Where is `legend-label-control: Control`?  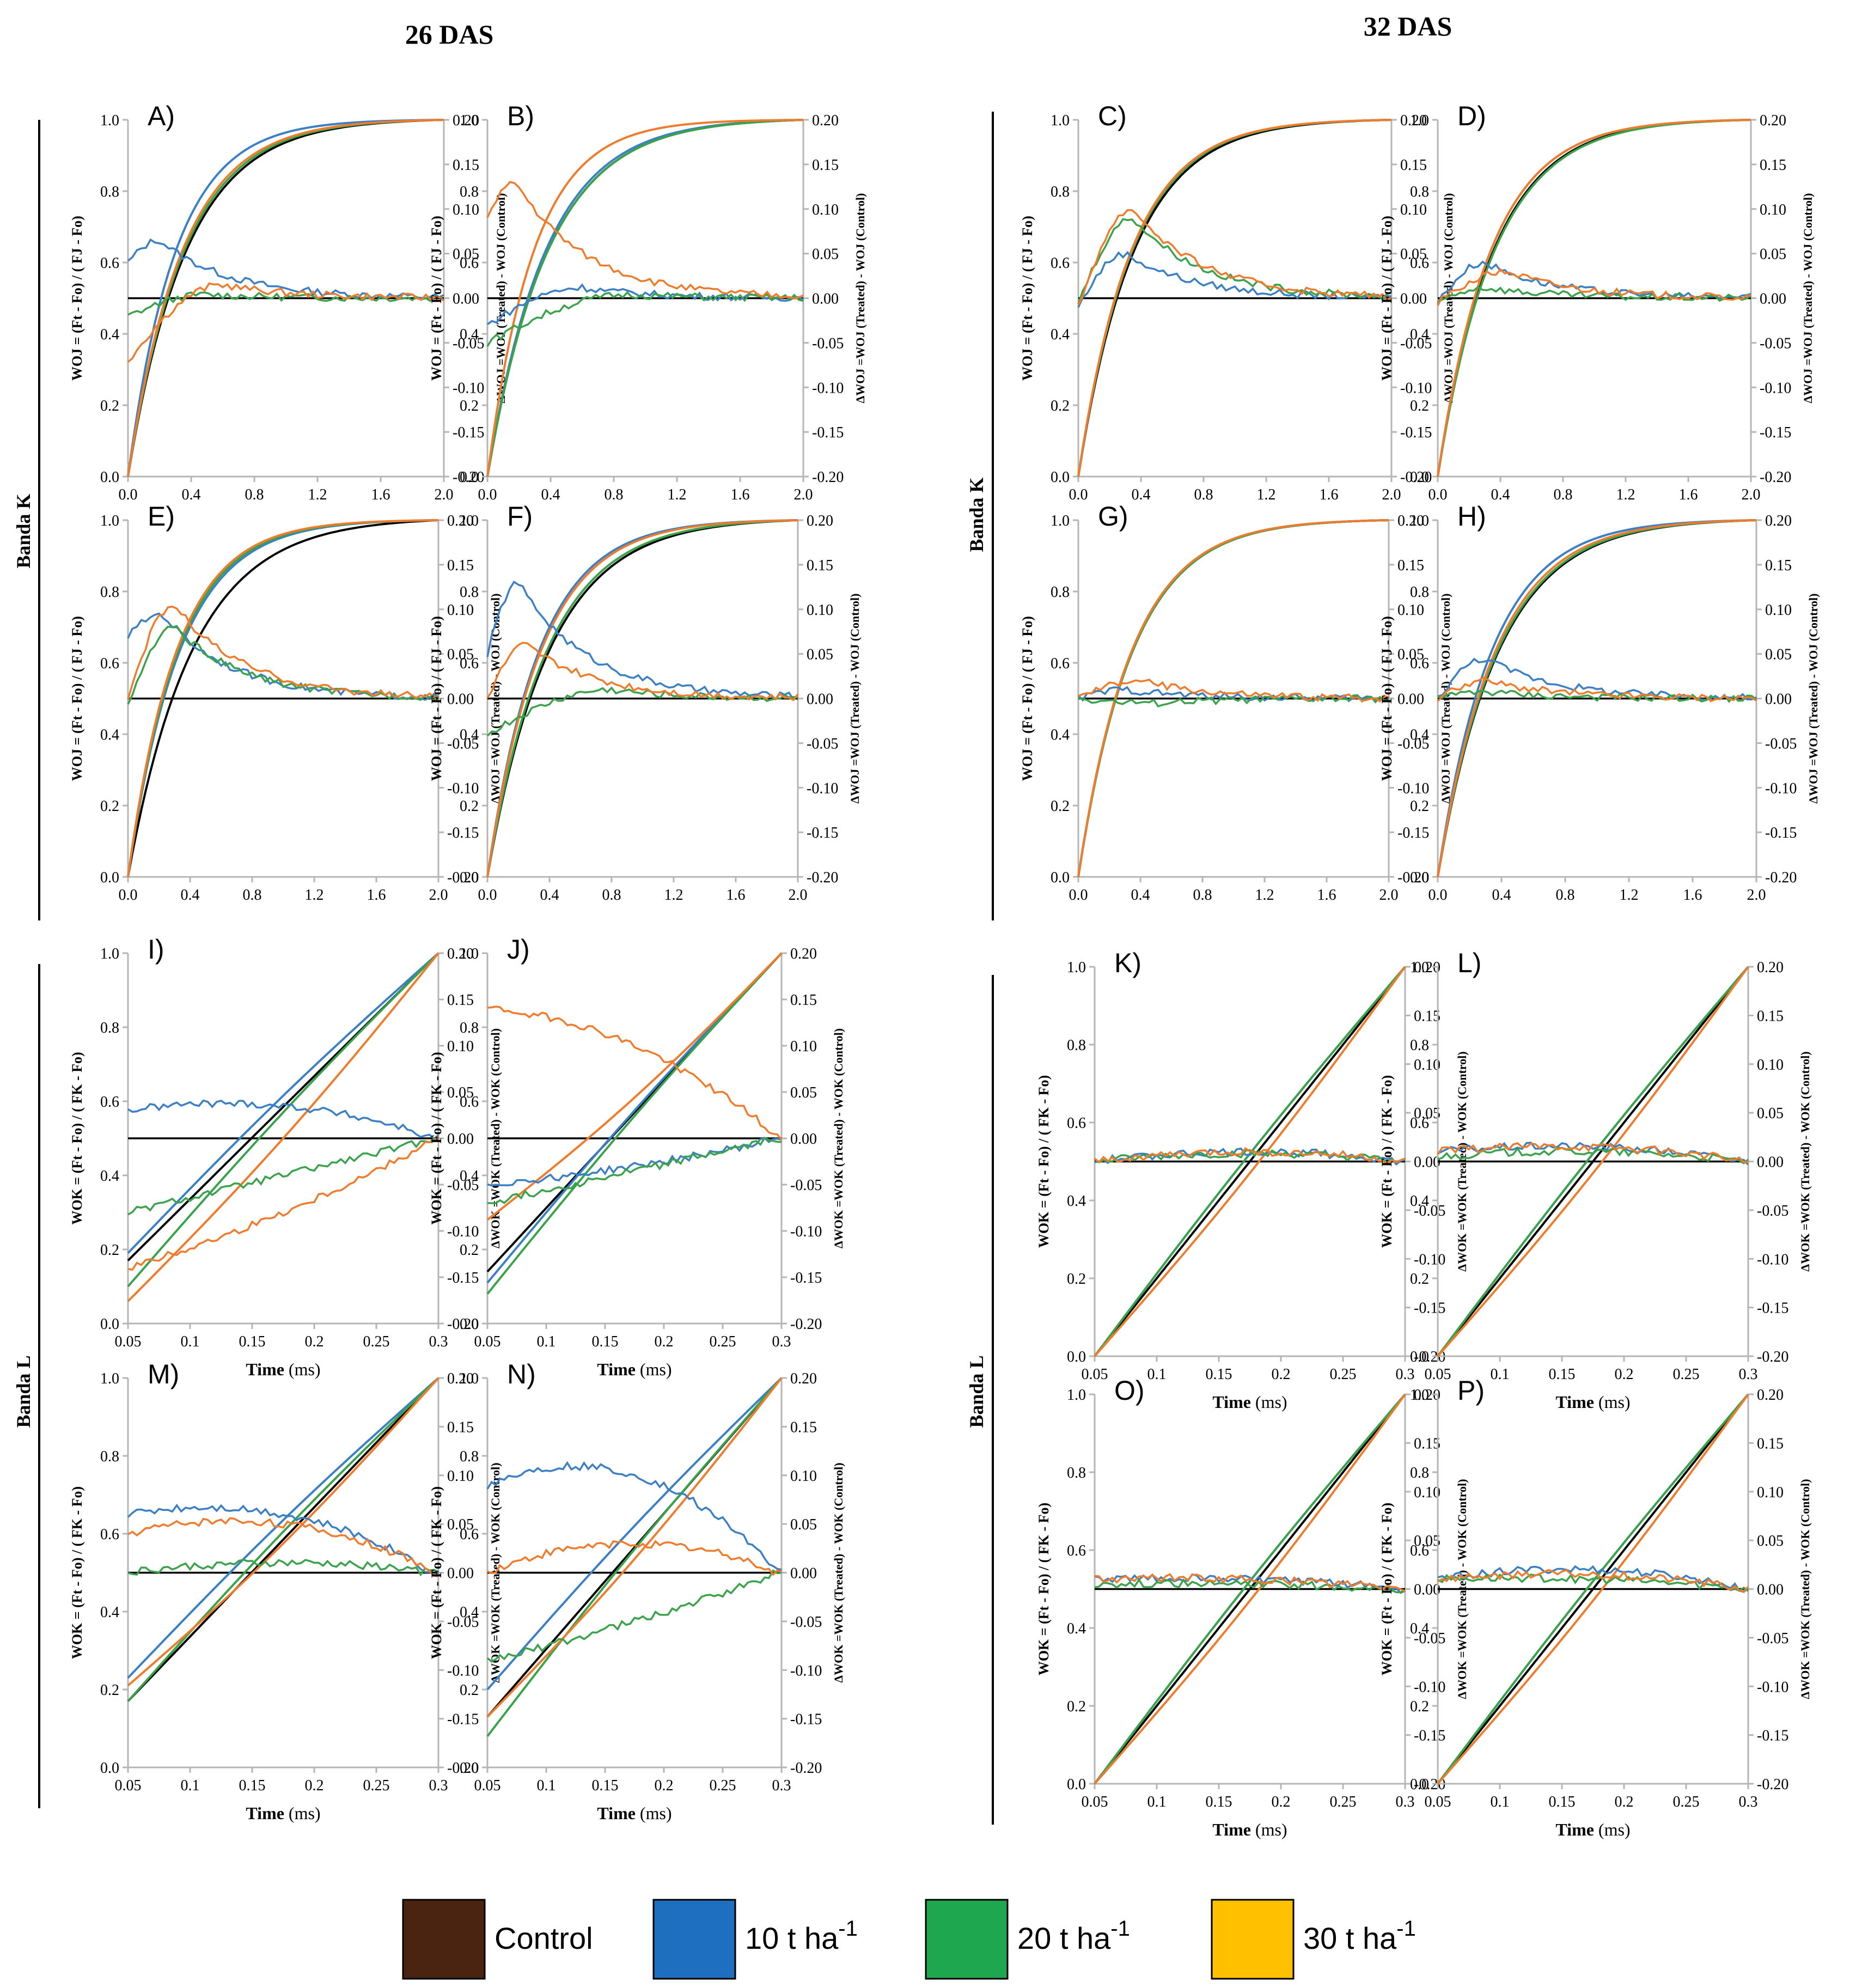
legend-label-control: Control is located at coordinates (544, 1938).